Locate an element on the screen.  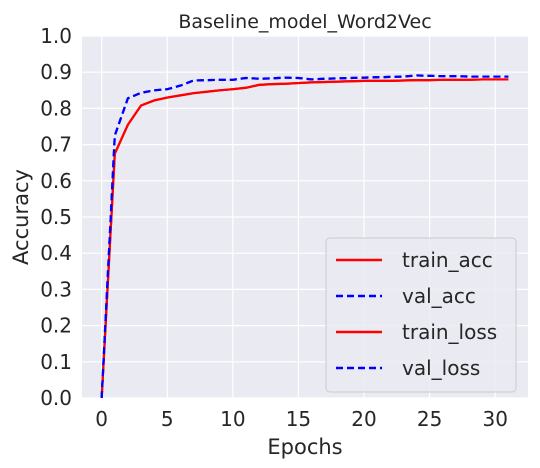
x-tick-label: 15 is located at coordinates (298, 419).